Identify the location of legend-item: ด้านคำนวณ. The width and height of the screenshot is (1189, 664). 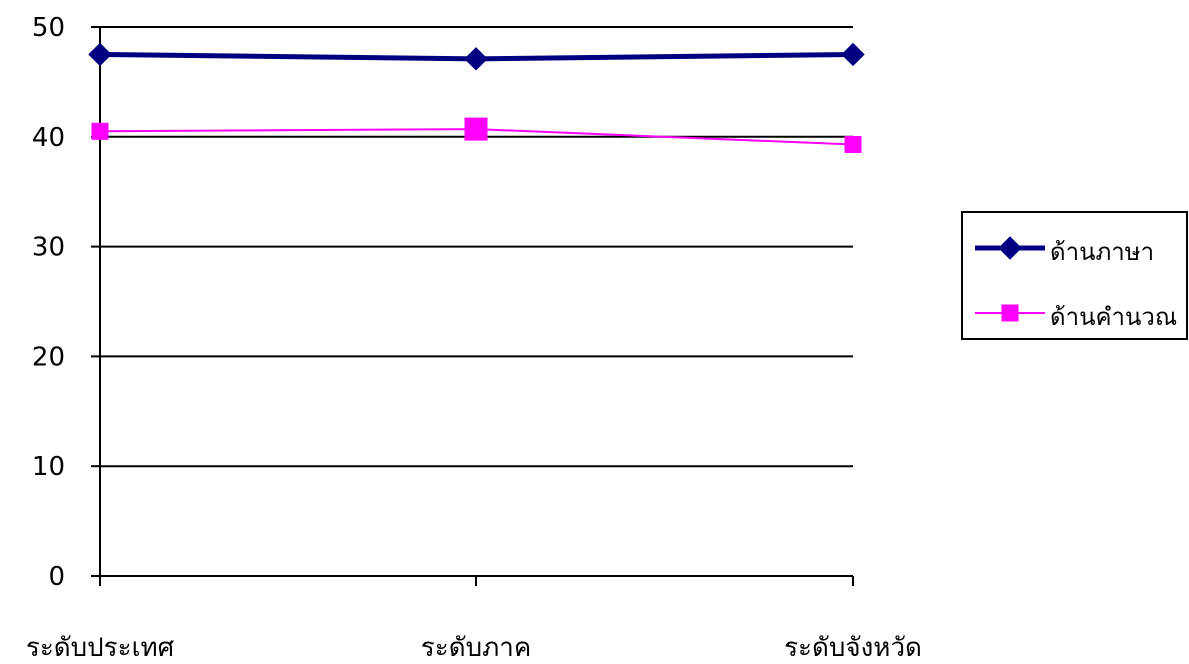
(1076, 317).